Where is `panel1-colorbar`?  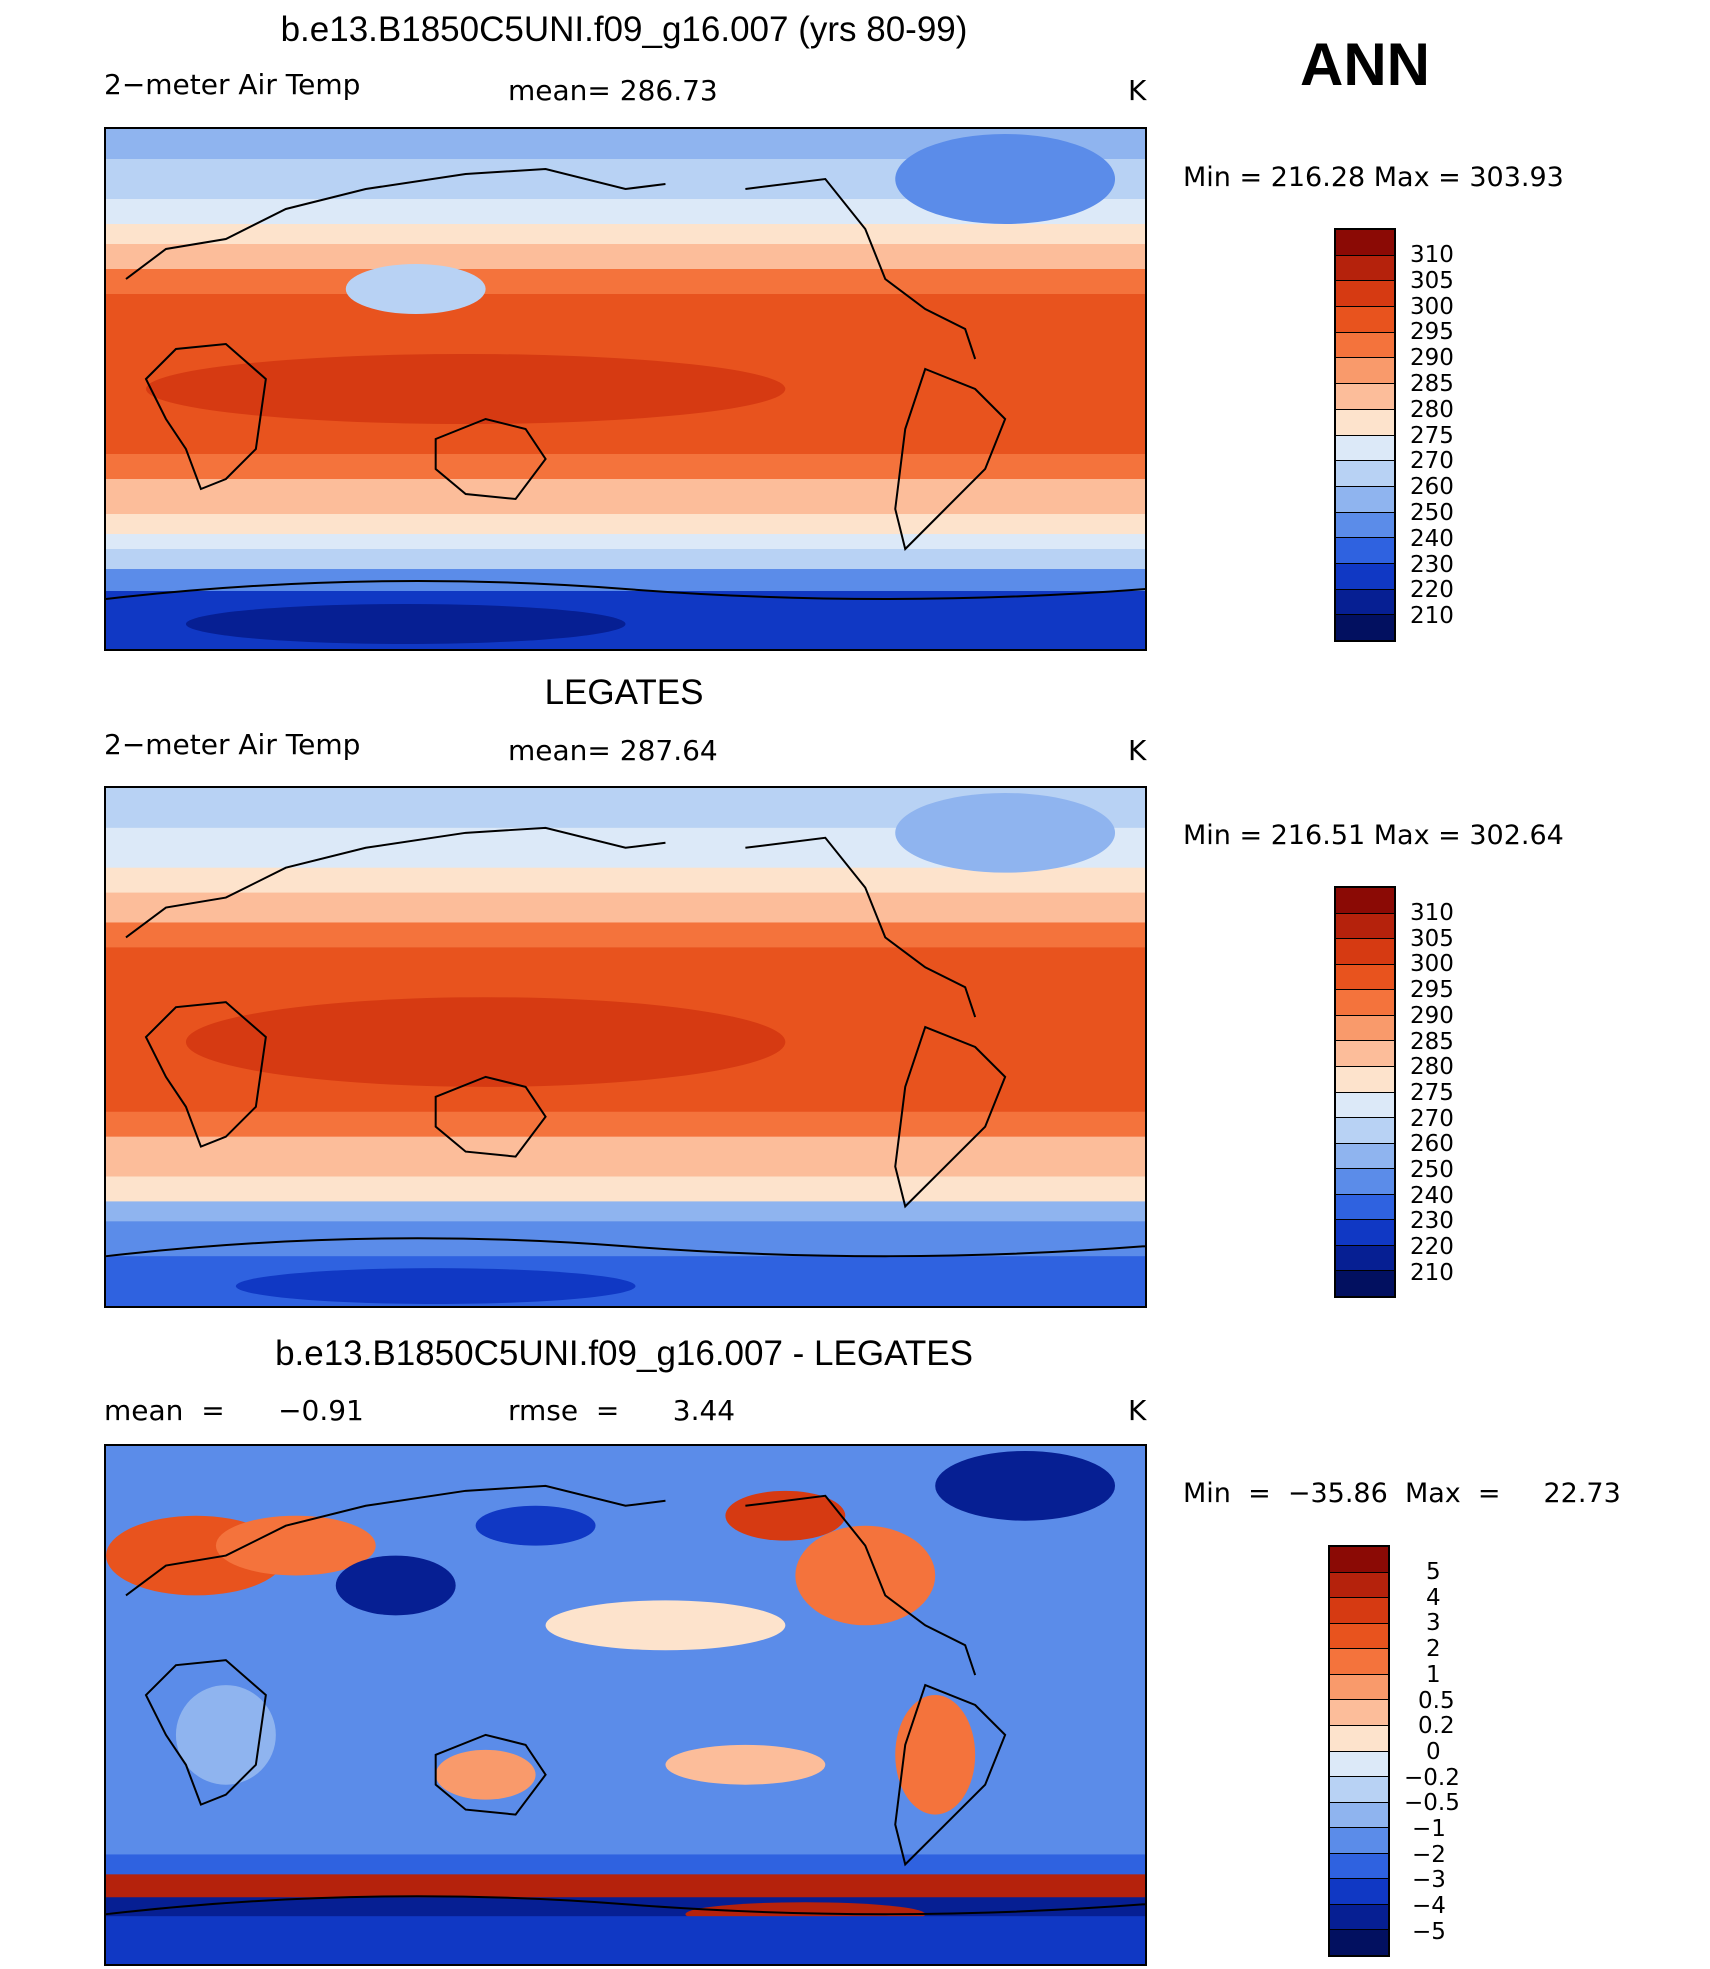
panel1-colorbar is located at coordinates (1365, 435).